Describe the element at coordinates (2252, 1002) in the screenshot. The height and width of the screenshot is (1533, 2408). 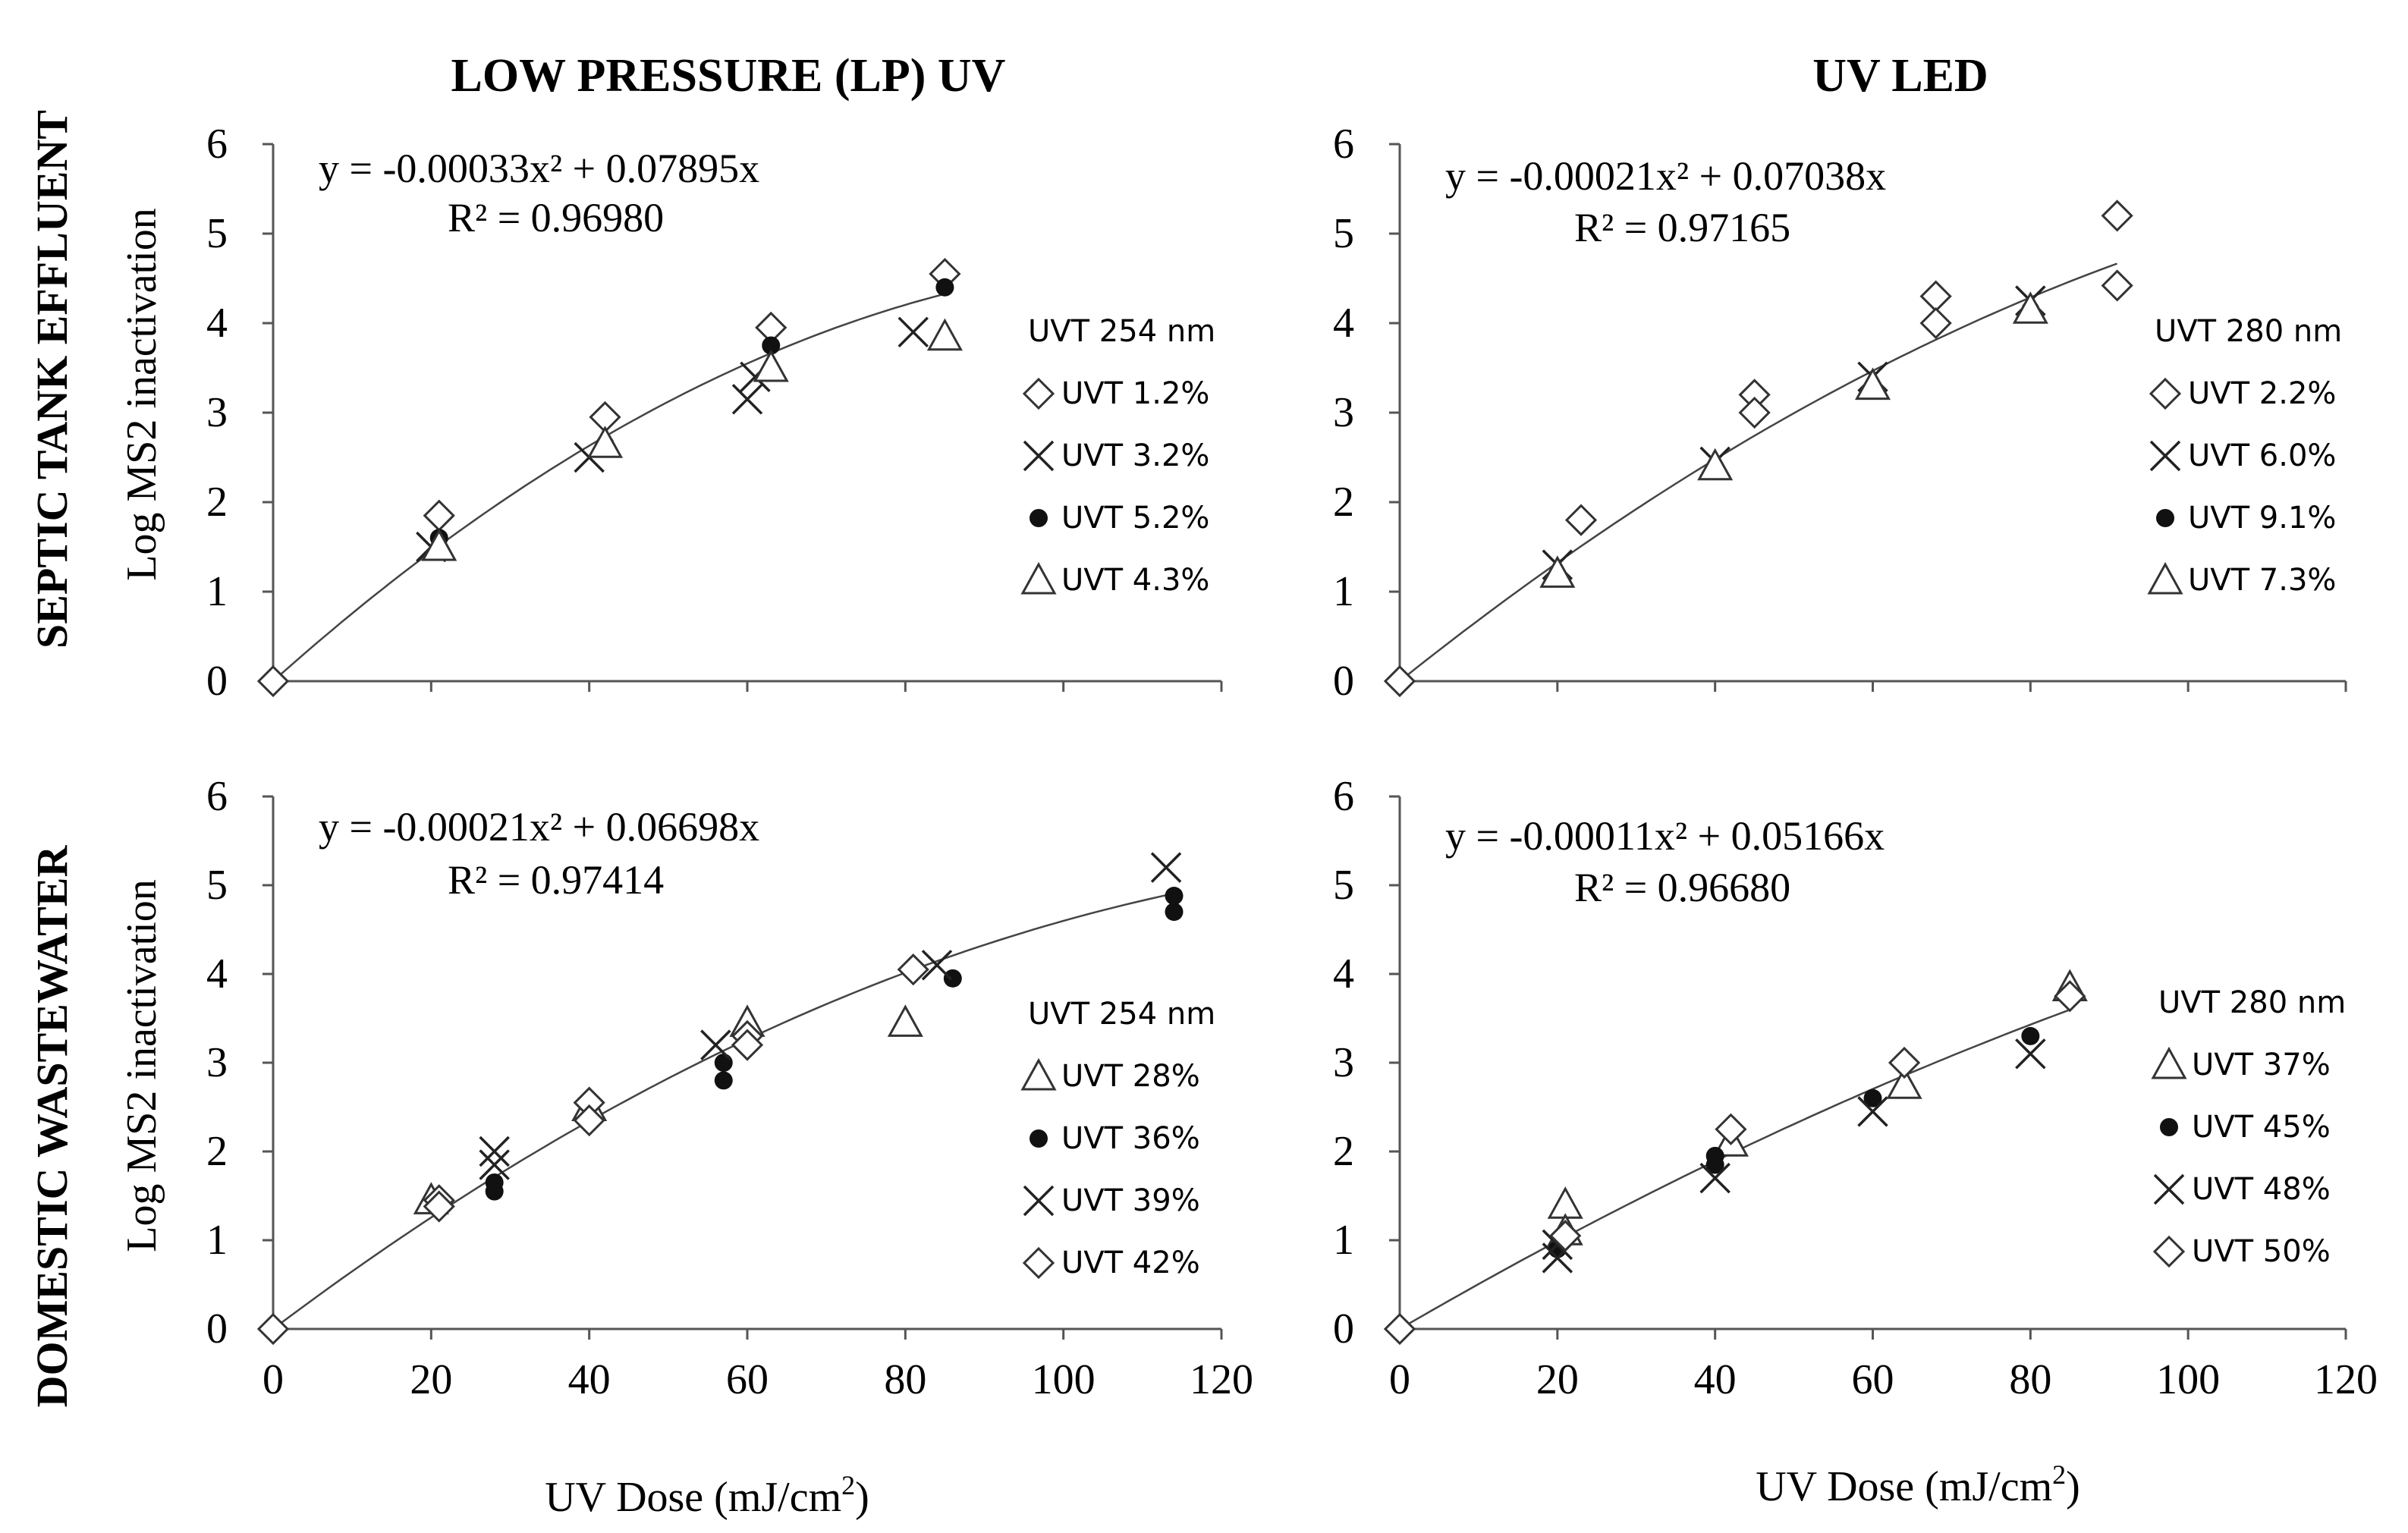
I see `legend-title: UVT 280 nm` at that location.